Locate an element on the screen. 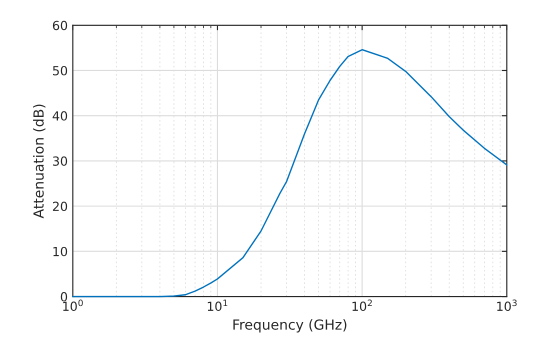 Image resolution: width=560 pixels, height=337 pixels. x-tick-label: 10$^{3}$ is located at coordinates (507, 305).